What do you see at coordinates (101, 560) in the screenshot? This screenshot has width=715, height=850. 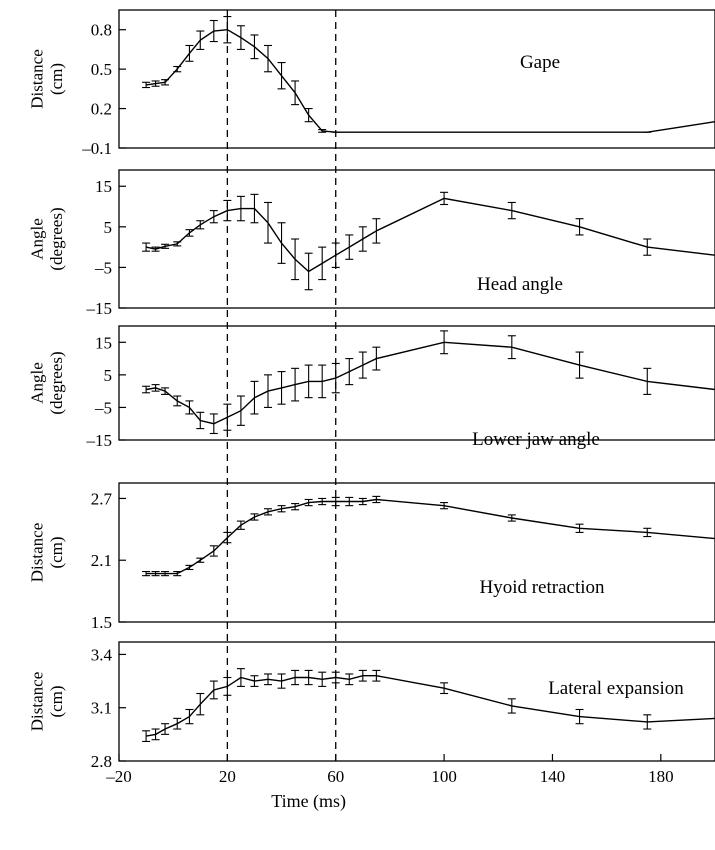 I see `y-tick-label: 2.1` at bounding box center [101, 560].